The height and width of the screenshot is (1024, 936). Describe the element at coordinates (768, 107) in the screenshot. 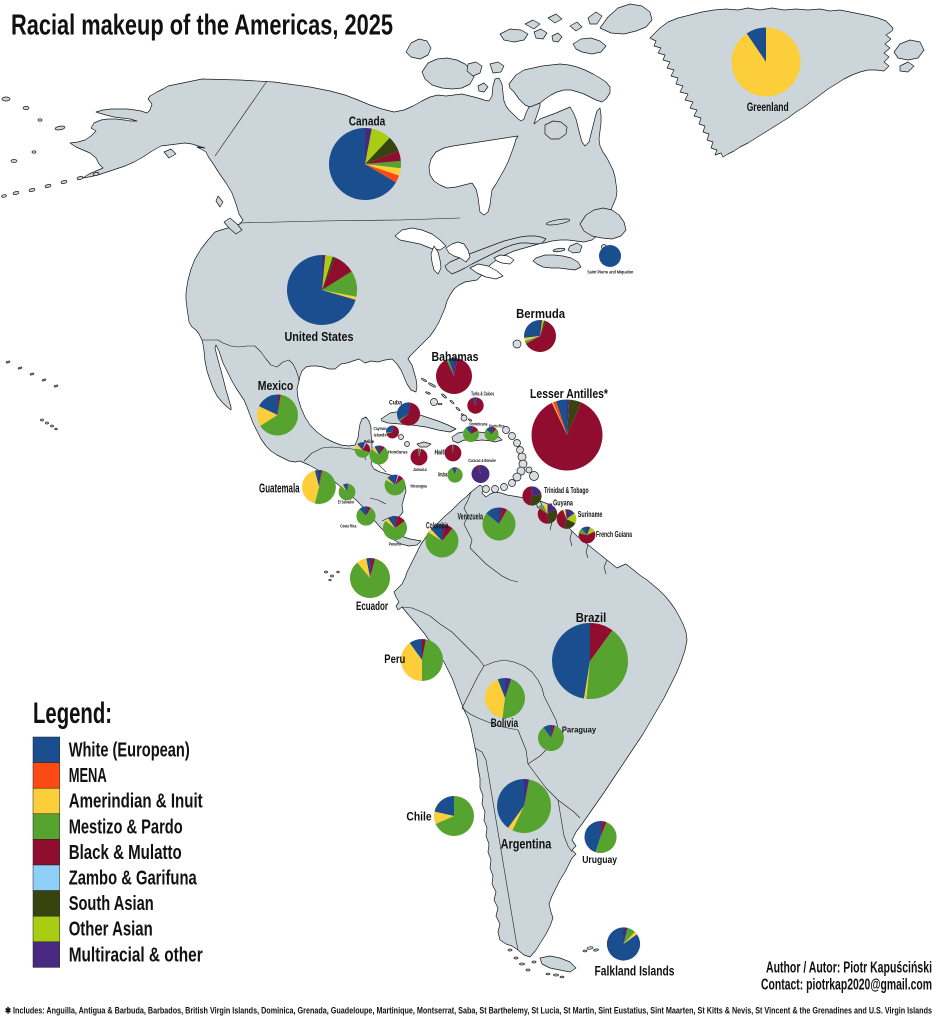

I see `svg-text: Greenland` at that location.